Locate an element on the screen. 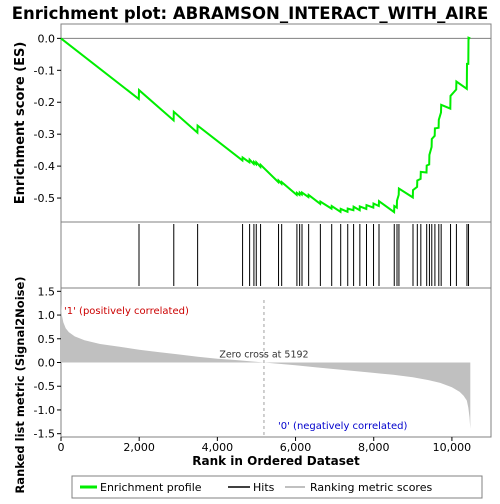 Image resolution: width=500 pixels, height=504 pixels. es-y-axis-label: Enrichment score (ES) is located at coordinates (20, 123).